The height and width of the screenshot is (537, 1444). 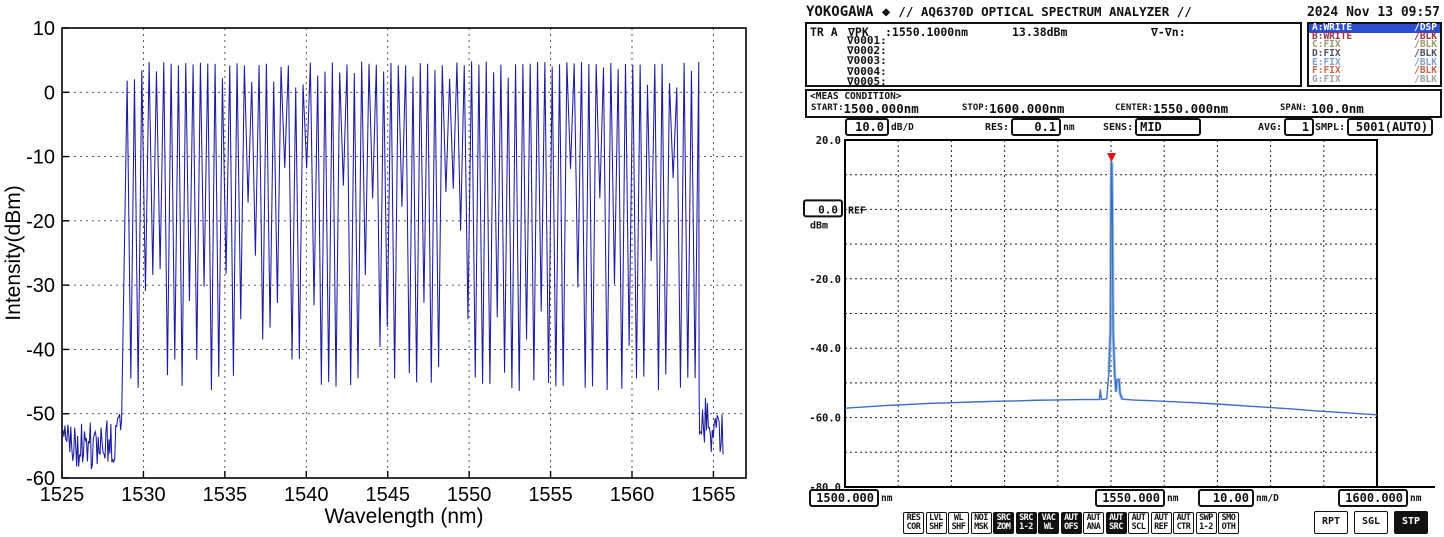 I want to click on res-value: 0.1, so click(x=1036, y=127).